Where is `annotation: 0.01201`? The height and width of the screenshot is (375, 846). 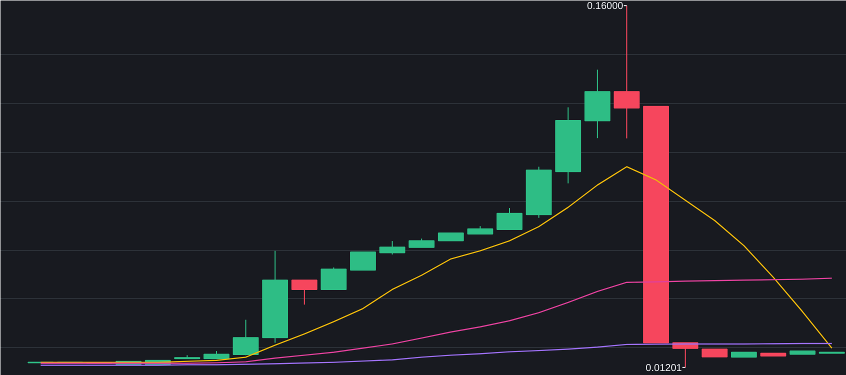 annotation: 0.01201 is located at coordinates (664, 368).